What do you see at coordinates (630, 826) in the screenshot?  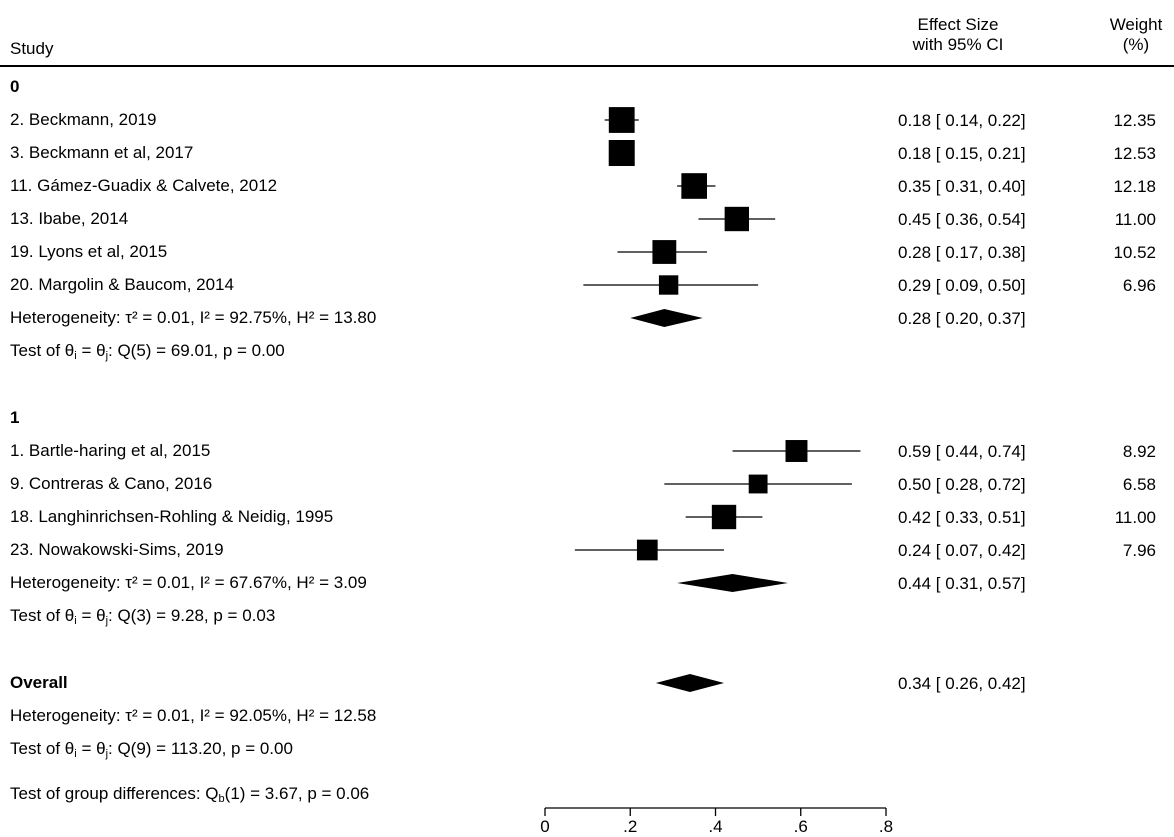 I see `x-tick-label: .2` at bounding box center [630, 826].